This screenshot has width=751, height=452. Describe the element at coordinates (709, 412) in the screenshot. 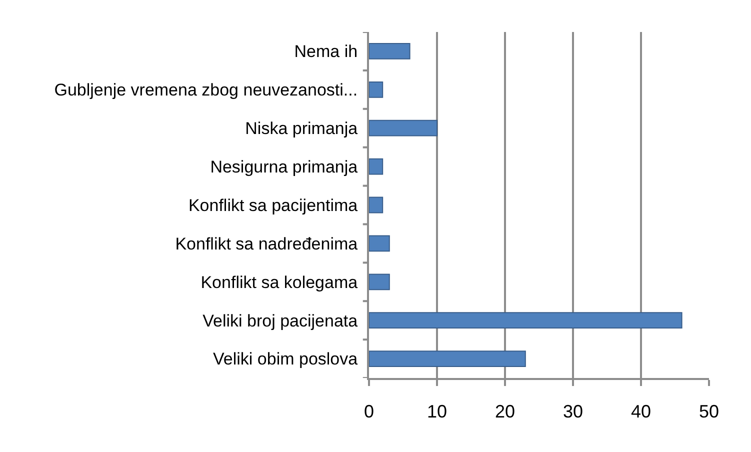

I see `x-tick-label: 50` at that location.